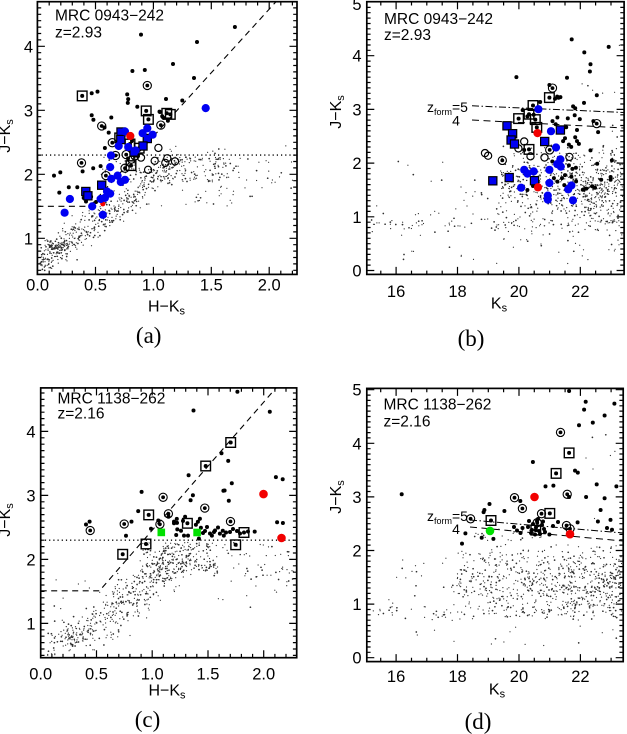  What do you see at coordinates (149, 335) in the screenshot?
I see `svg-text: (a)` at bounding box center [149, 335].